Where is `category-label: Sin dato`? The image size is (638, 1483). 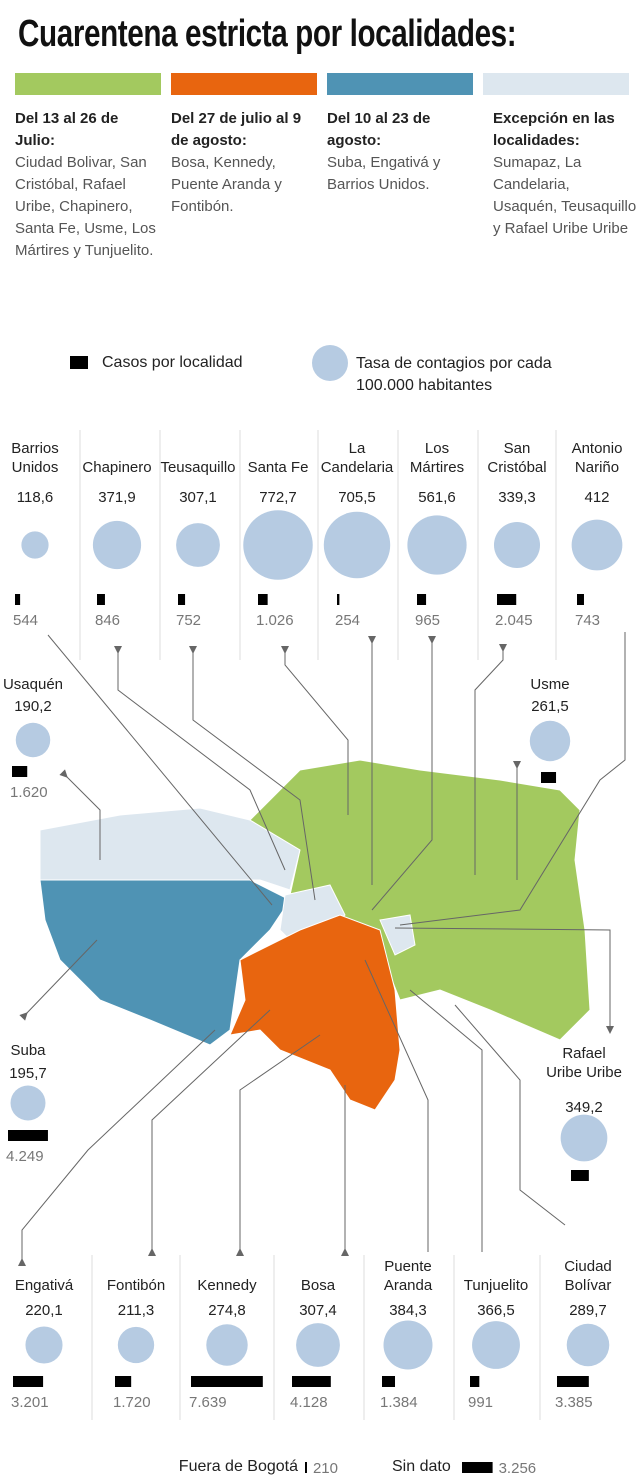
category-label: Sin dato is located at coordinates (421, 1466).